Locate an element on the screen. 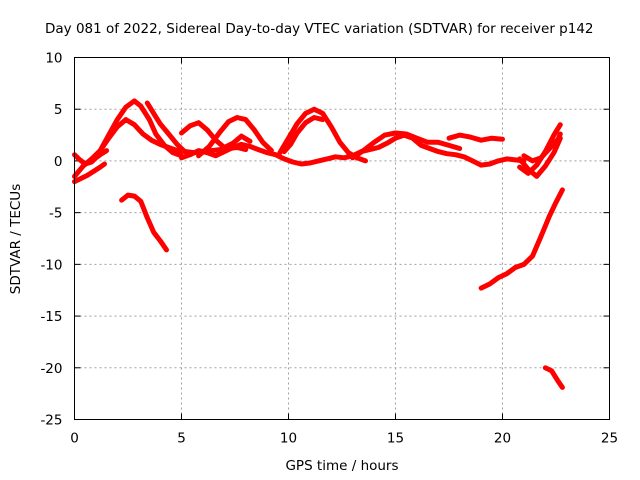  y-tick-label: -5 is located at coordinates (55, 214).